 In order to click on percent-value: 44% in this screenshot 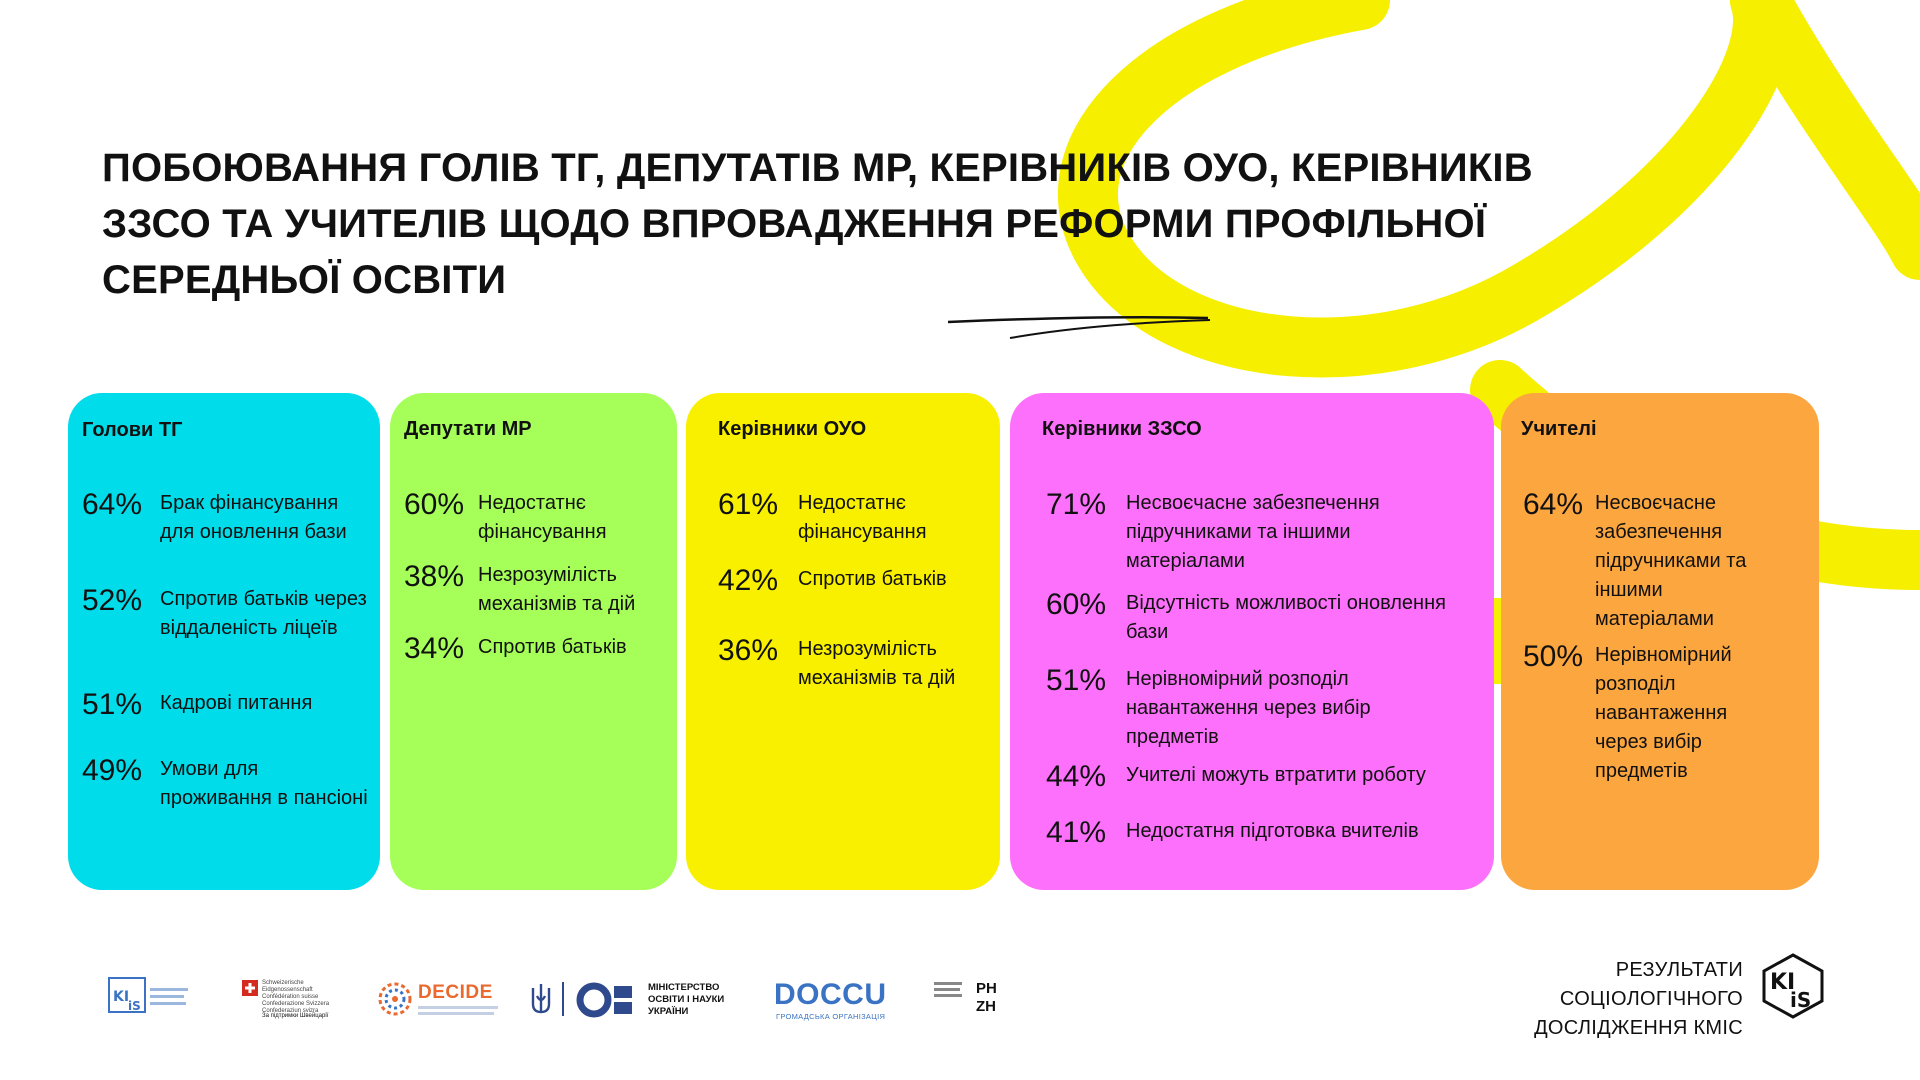, I will do `click(1076, 776)`.